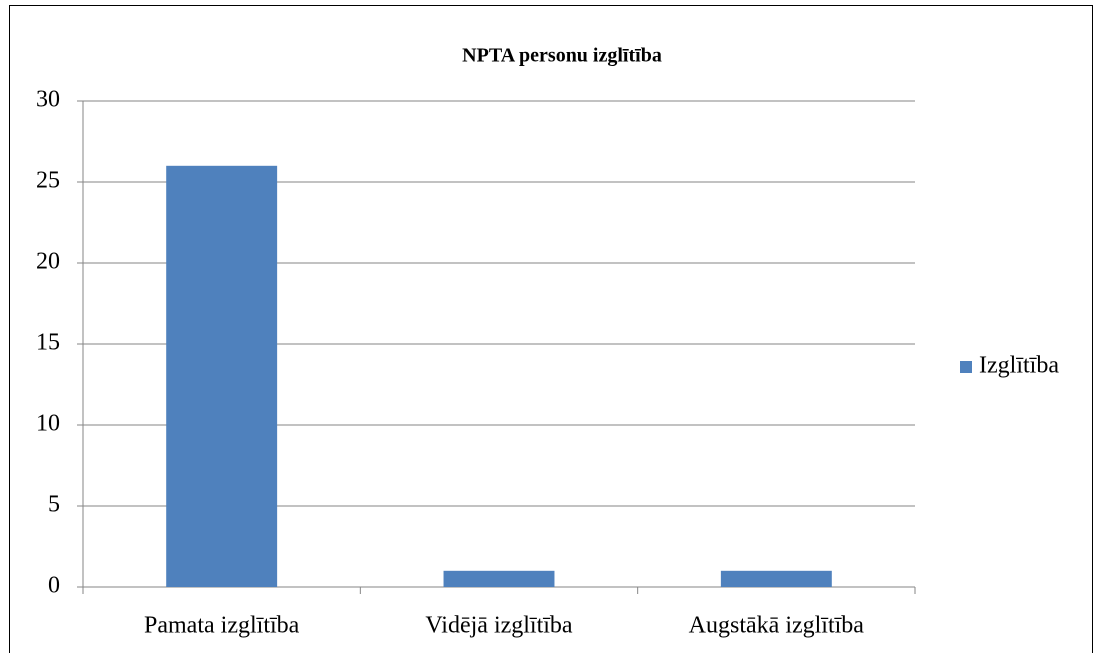 The image size is (1102, 653). What do you see at coordinates (1019, 366) in the screenshot?
I see `legend-label: Izglītība` at bounding box center [1019, 366].